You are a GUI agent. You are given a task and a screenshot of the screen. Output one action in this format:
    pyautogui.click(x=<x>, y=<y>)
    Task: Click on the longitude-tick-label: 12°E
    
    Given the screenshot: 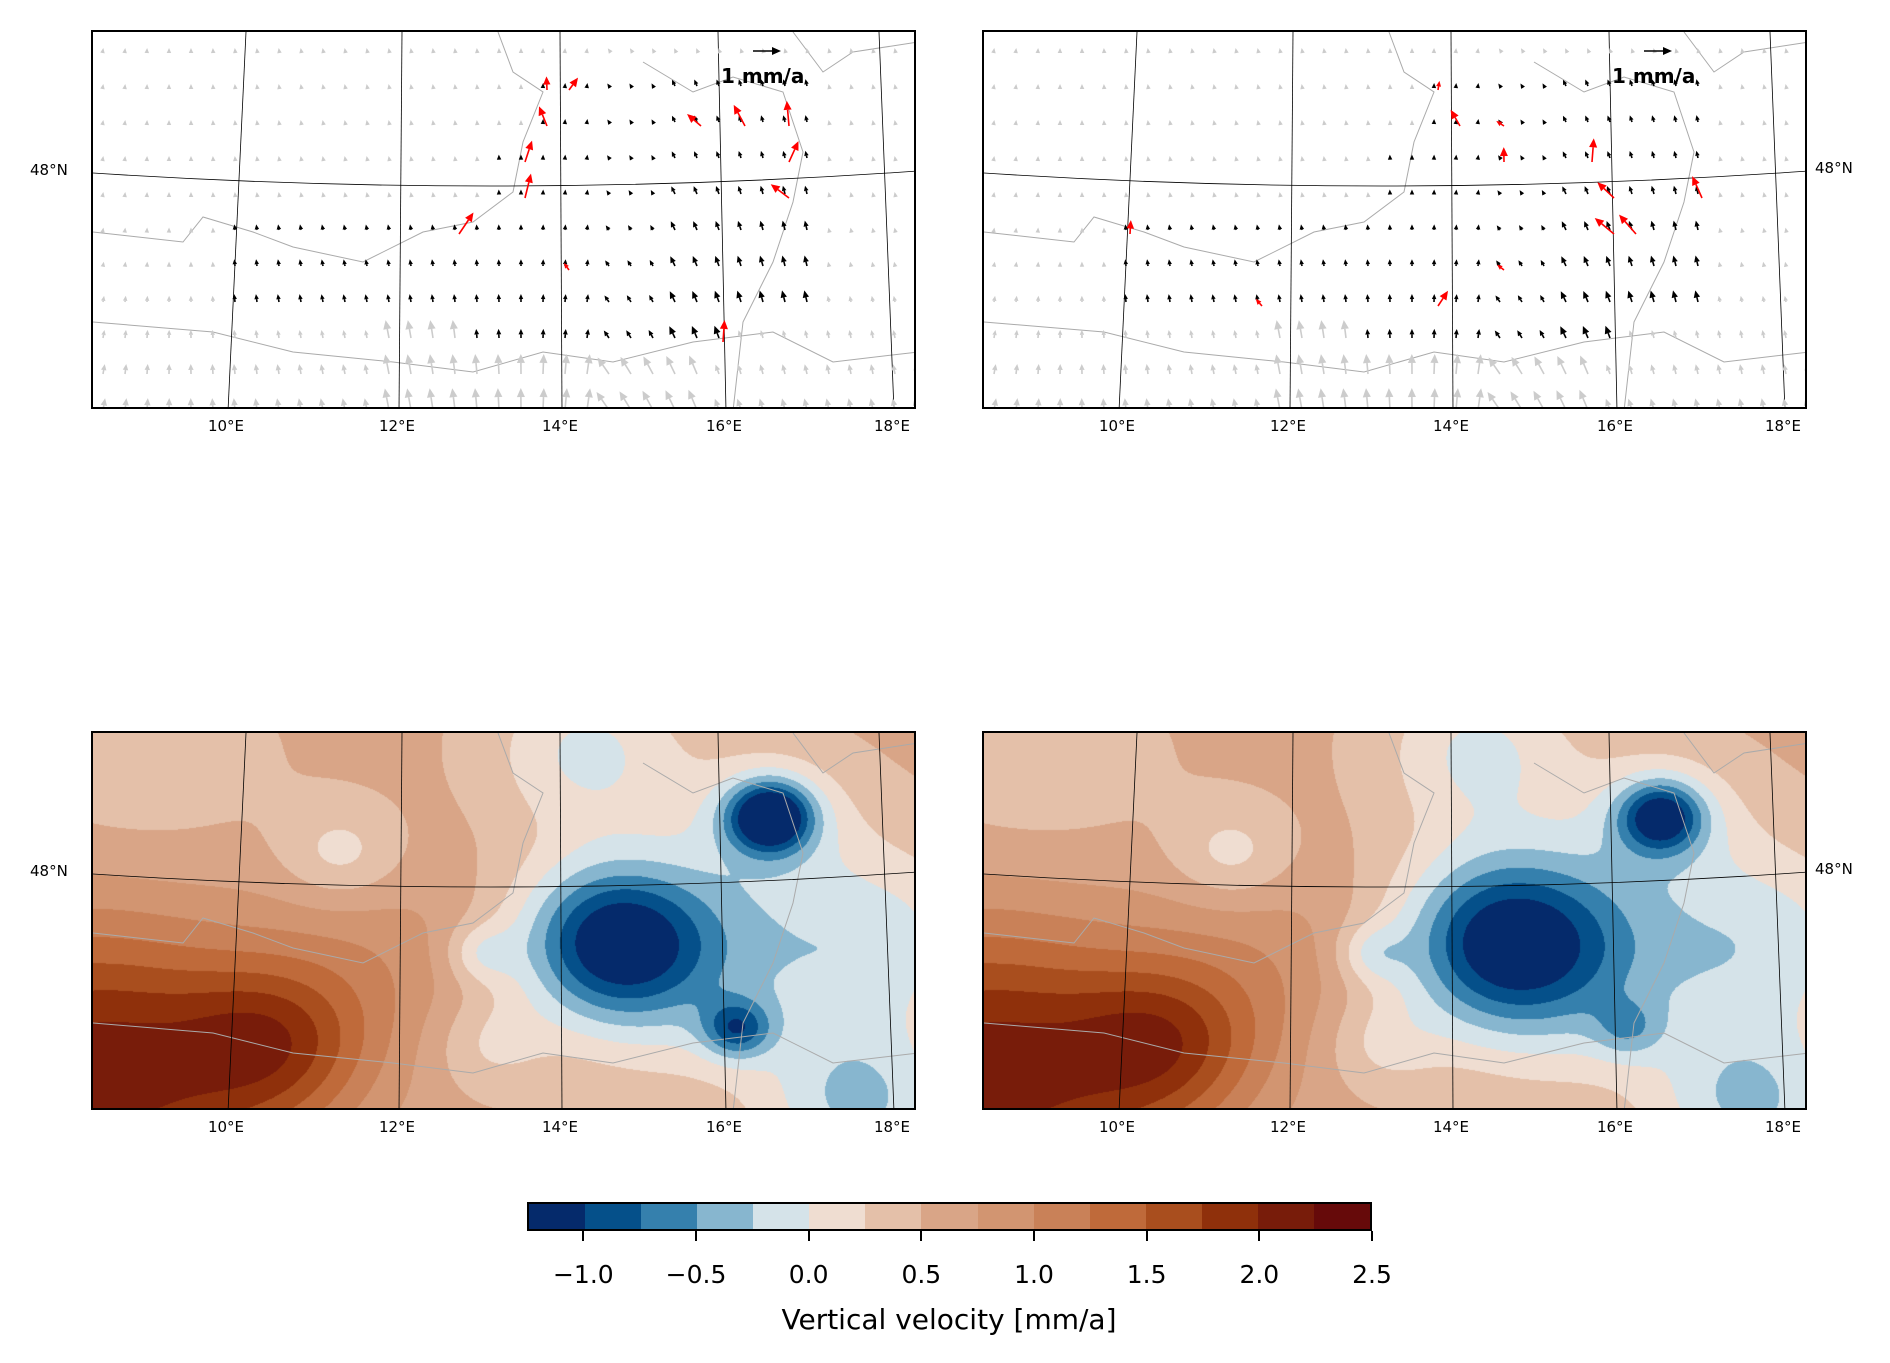 What is the action you would take?
    pyautogui.click(x=397, y=426)
    